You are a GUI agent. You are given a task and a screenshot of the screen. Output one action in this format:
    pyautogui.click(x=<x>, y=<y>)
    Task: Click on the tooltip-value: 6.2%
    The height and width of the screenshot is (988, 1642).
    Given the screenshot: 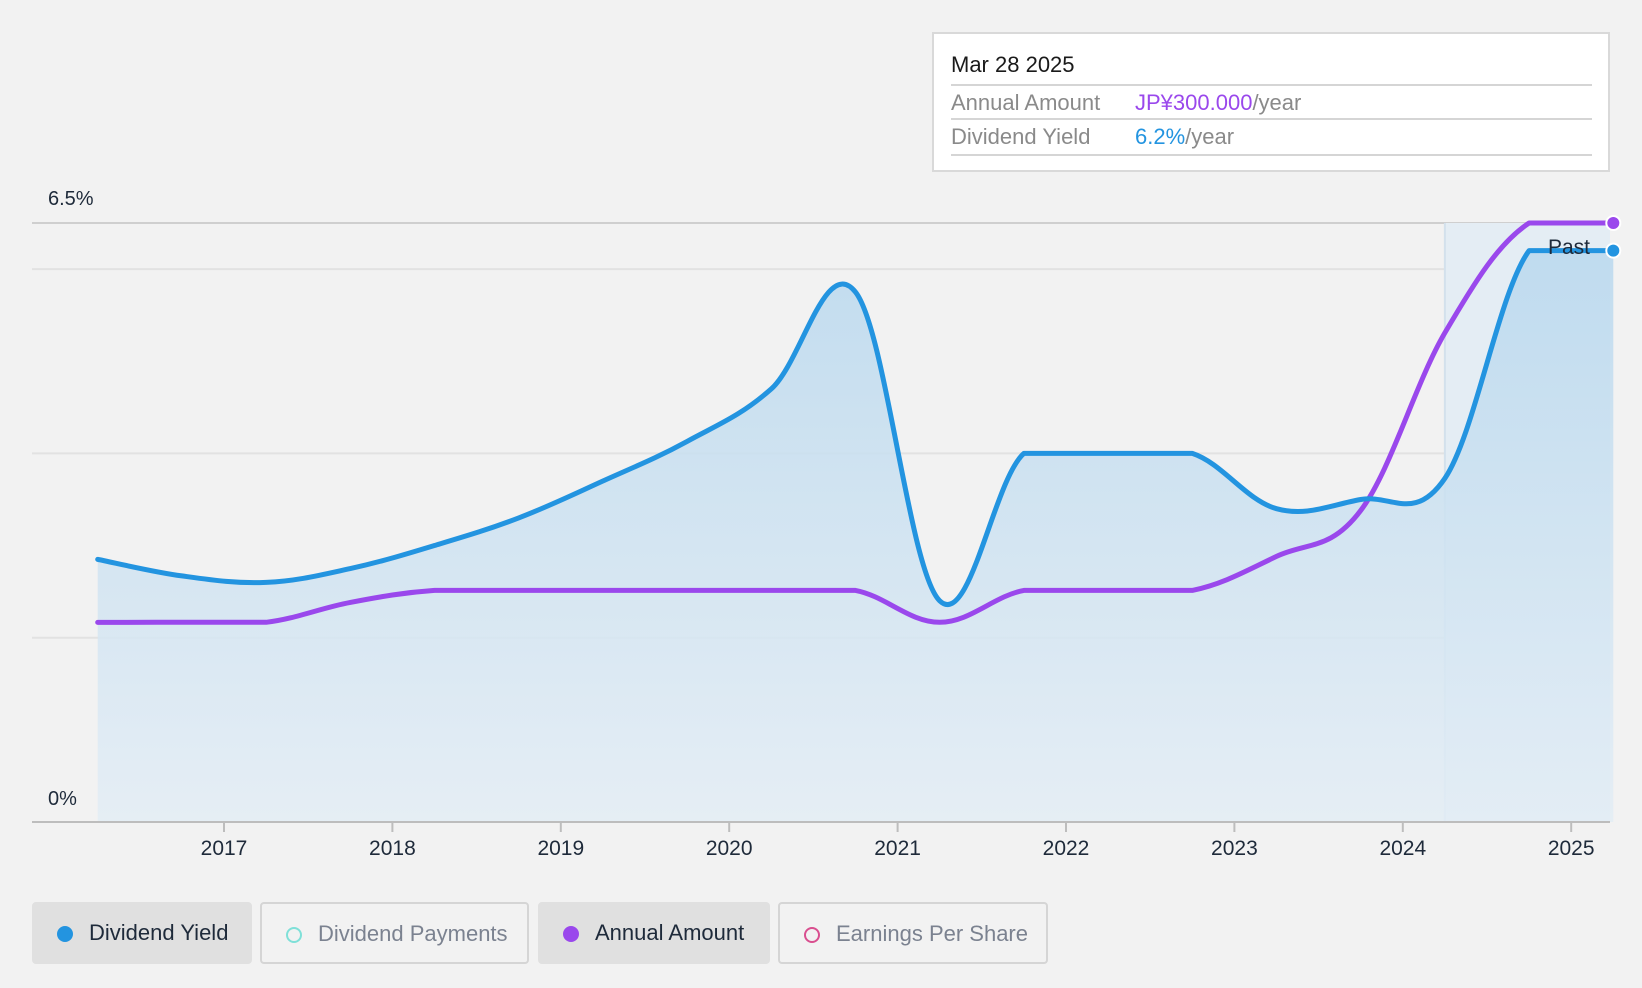 What is the action you would take?
    pyautogui.click(x=1160, y=136)
    